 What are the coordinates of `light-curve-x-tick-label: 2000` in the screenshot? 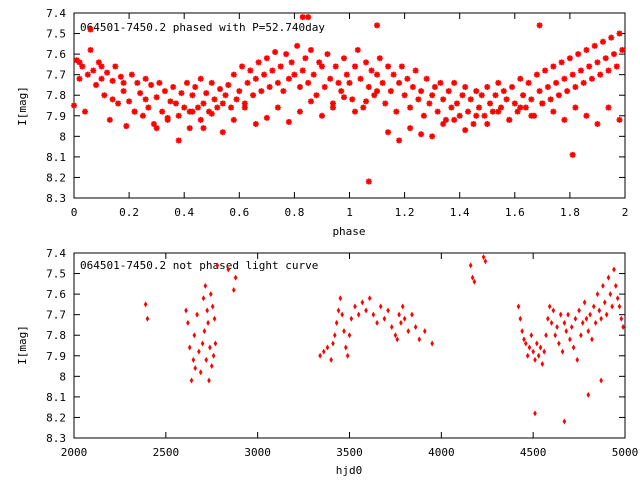 It's located at (74, 452).